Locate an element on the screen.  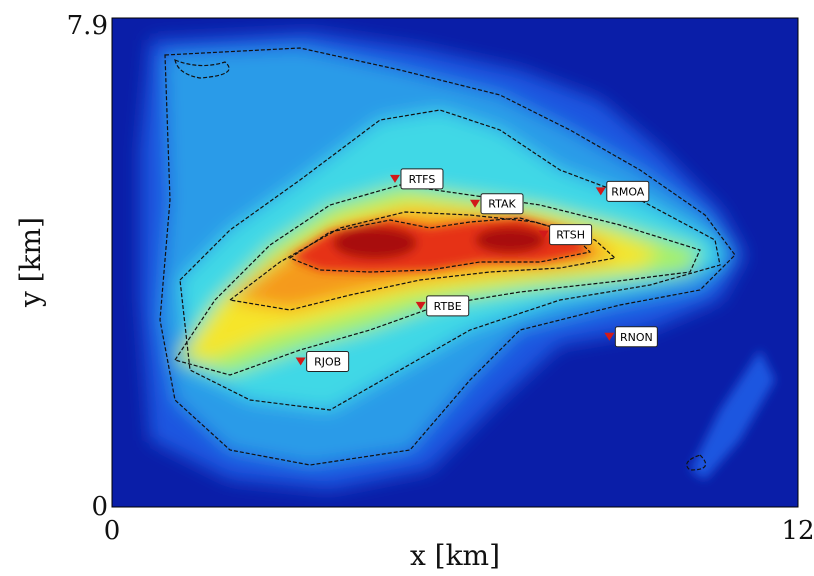
station-rtak: RTAK is located at coordinates (497, 204).